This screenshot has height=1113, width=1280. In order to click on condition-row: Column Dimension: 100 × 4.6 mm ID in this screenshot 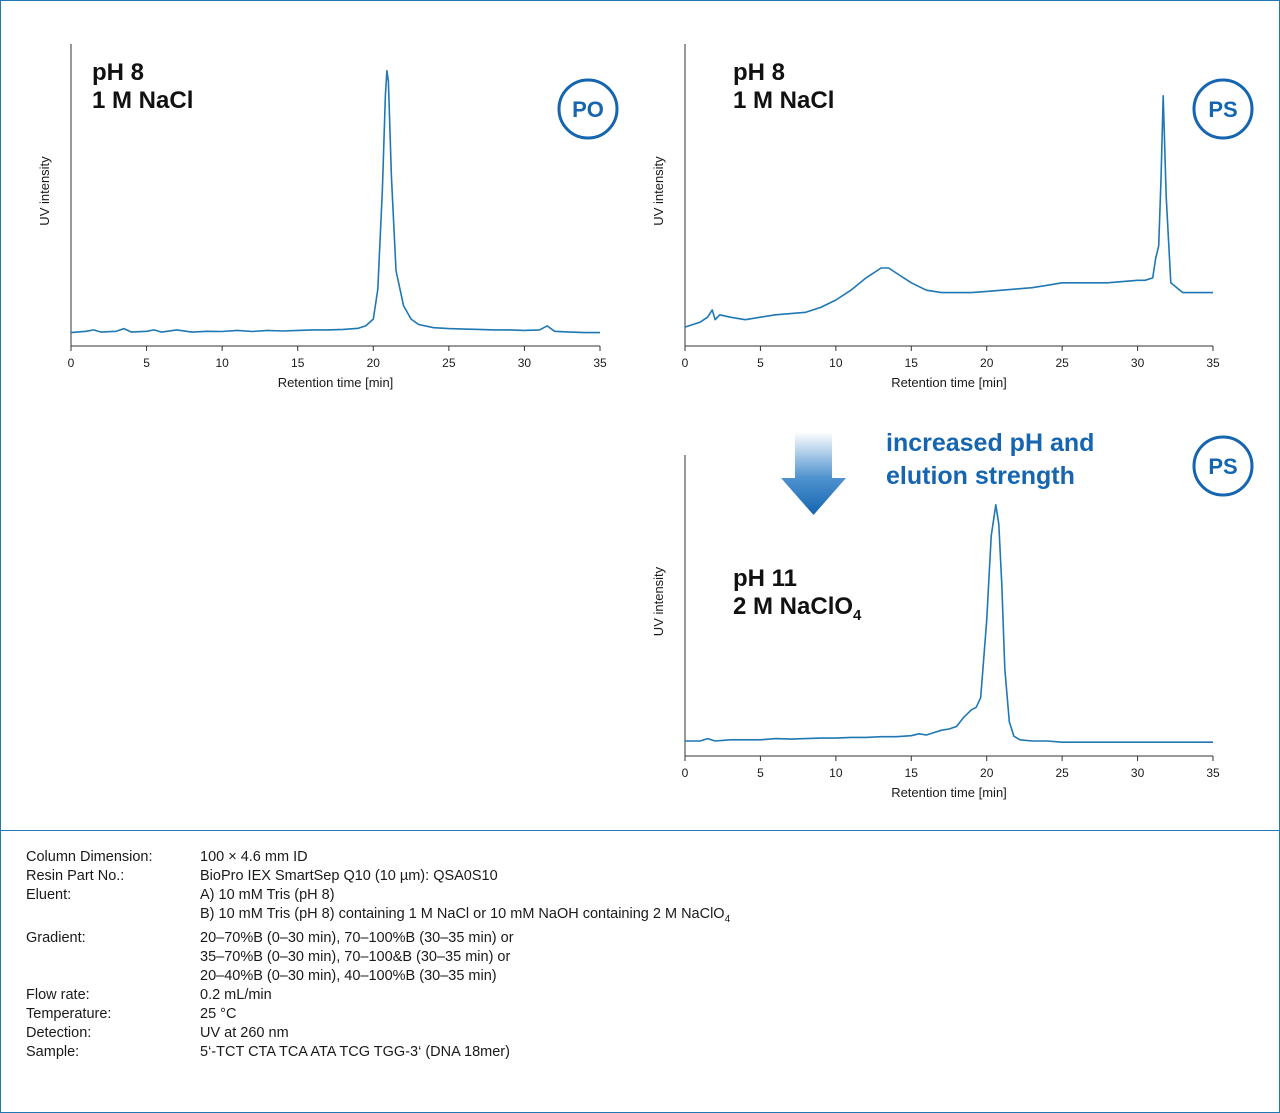, I will do `click(378, 857)`.